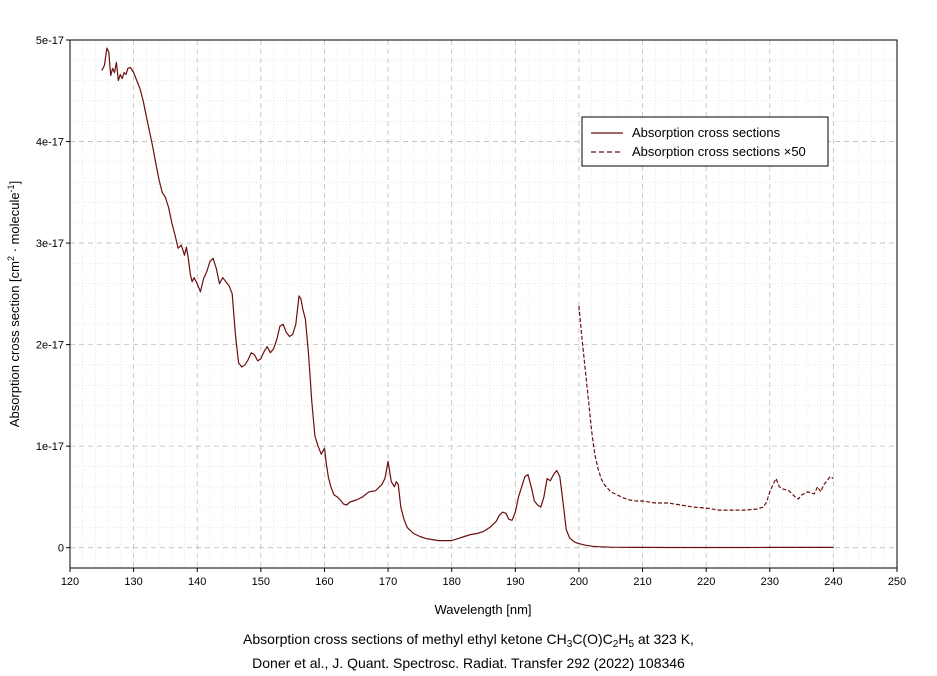 This screenshot has width=937, height=676. I want to click on legend-label-solid: Absorption cross sections, so click(706, 132).